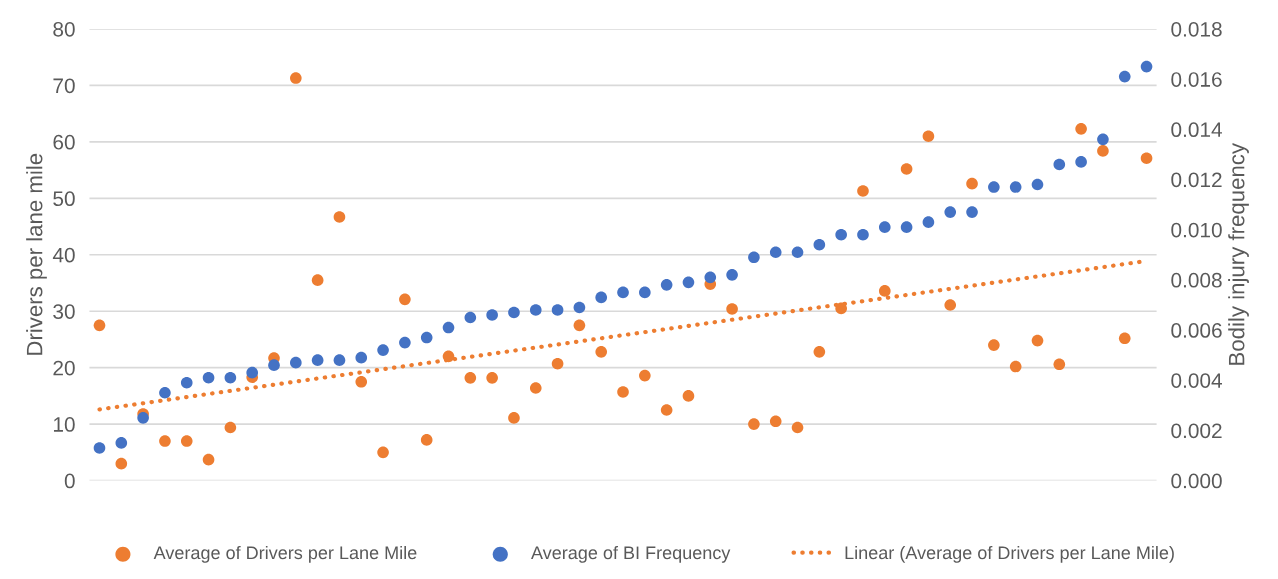 The image size is (1278, 579). What do you see at coordinates (64, 142) in the screenshot?
I see `y-tick-label: 60` at bounding box center [64, 142].